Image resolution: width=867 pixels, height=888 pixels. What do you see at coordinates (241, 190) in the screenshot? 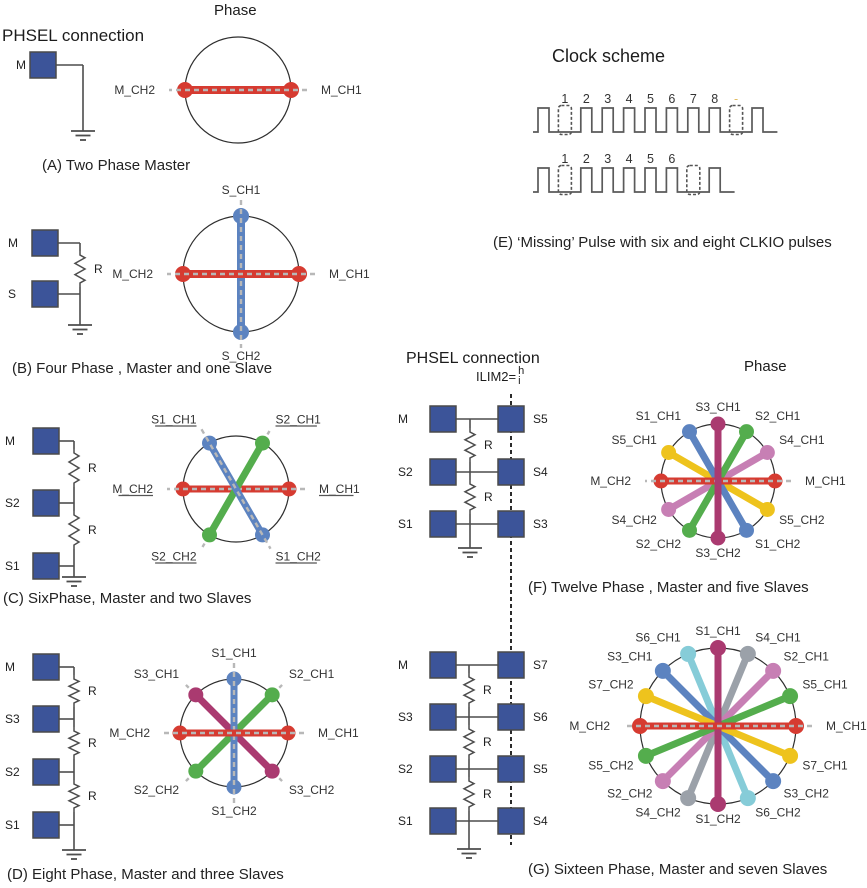
I see `phase-label-S_CH1: S_CH1` at bounding box center [241, 190].